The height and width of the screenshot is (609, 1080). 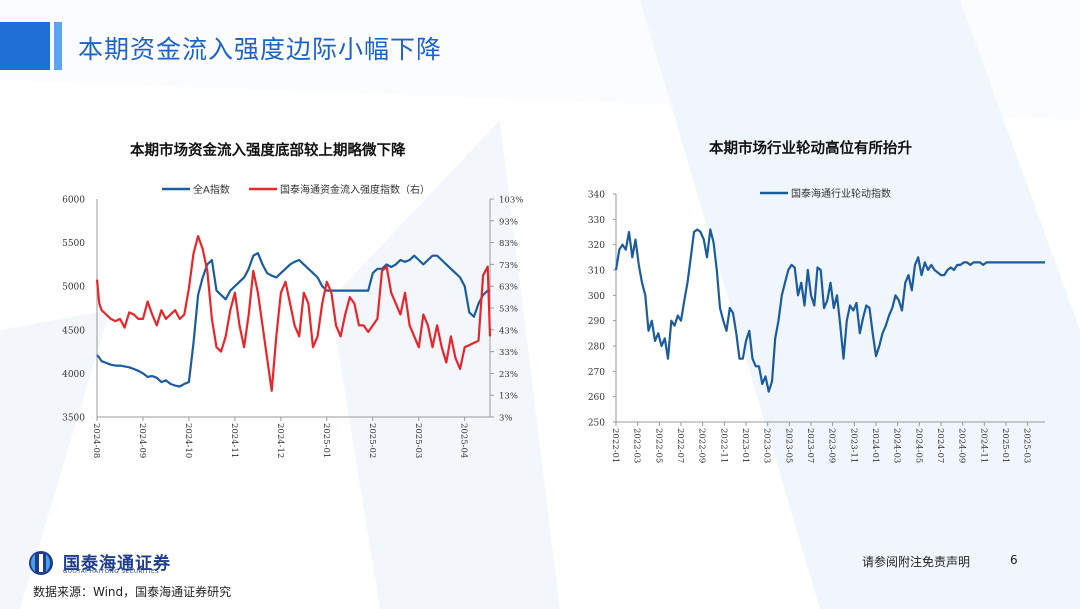 I want to click on chart1-ytick-right: 43%, so click(x=508, y=331).